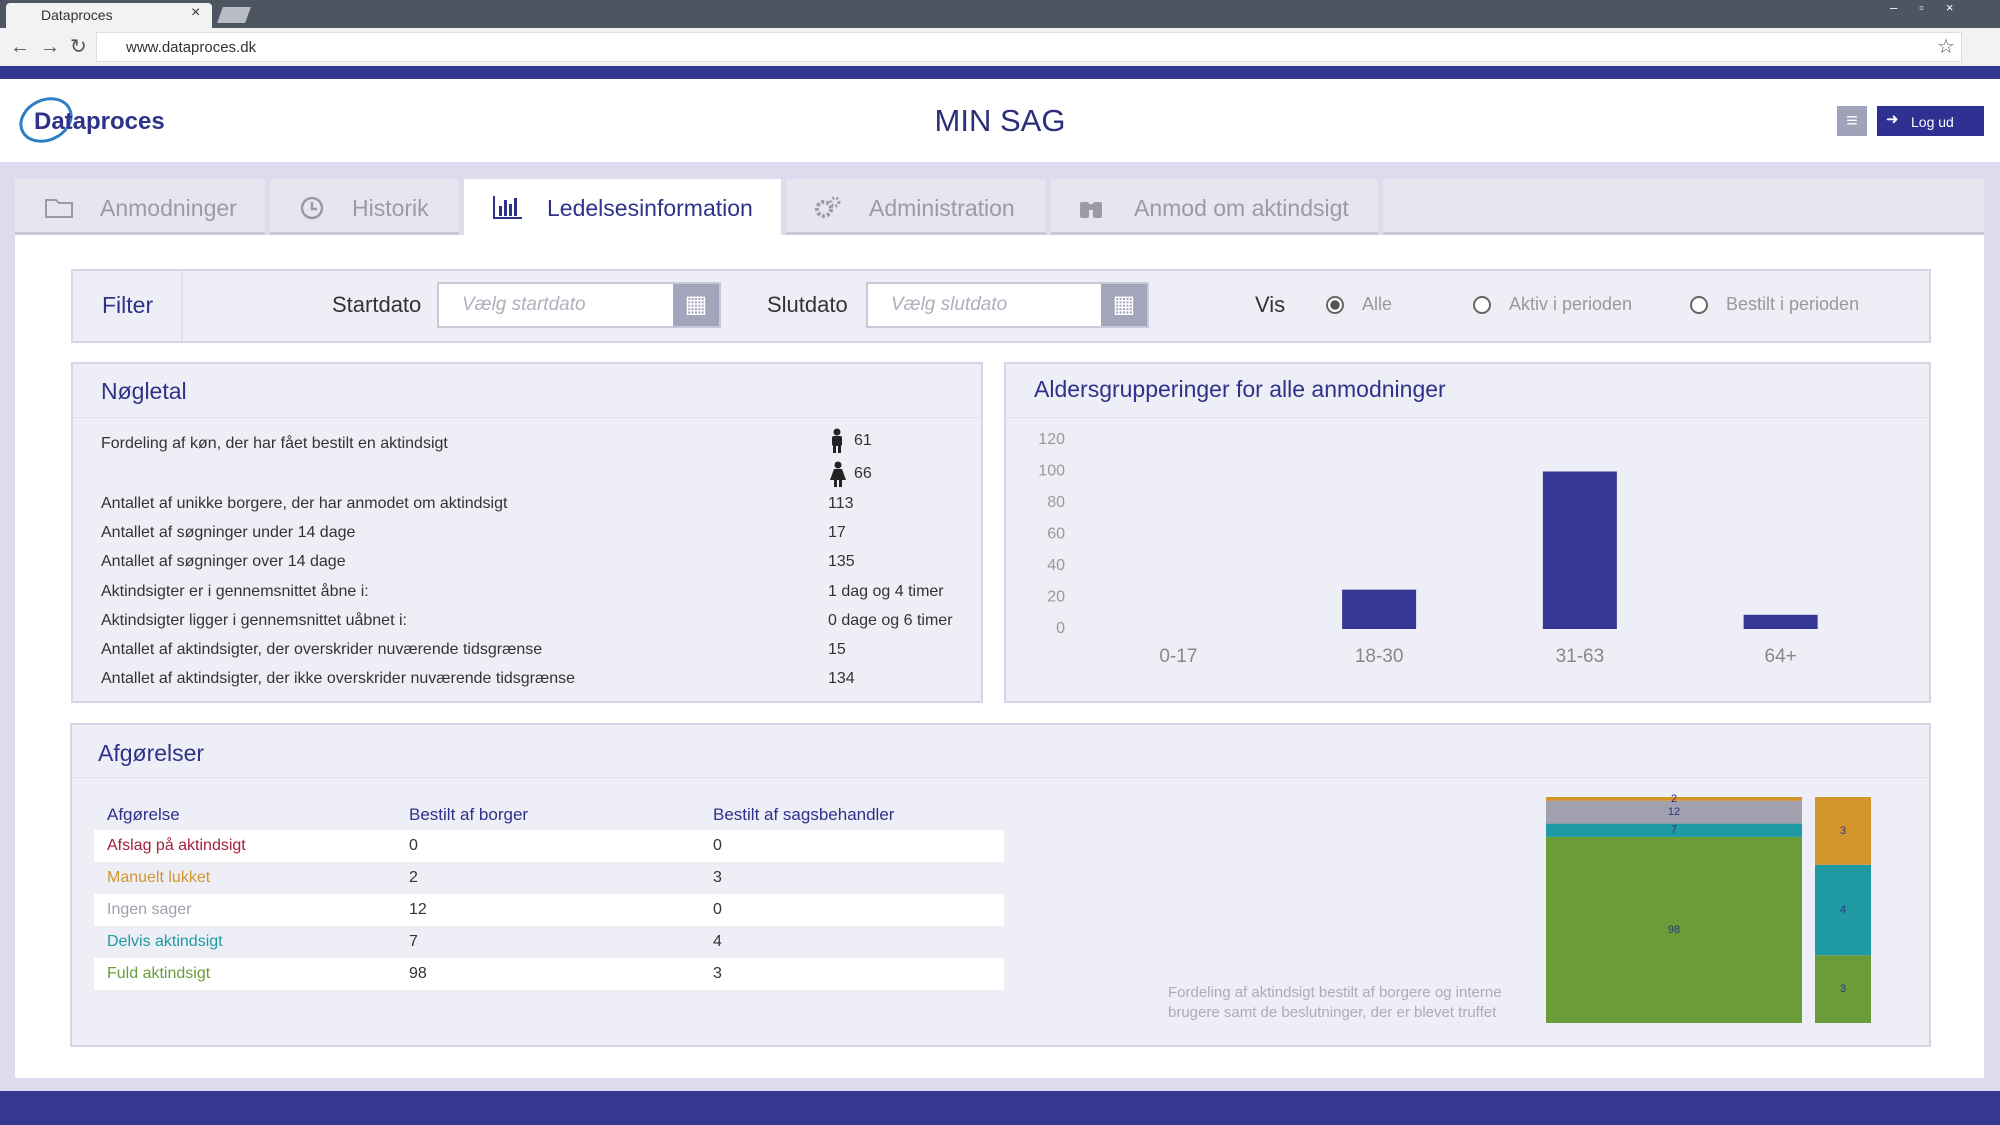 The image size is (2000, 1125). Describe the element at coordinates (53, 47) in the screenshot. I see `nav-buttons: ←→↻` at that location.